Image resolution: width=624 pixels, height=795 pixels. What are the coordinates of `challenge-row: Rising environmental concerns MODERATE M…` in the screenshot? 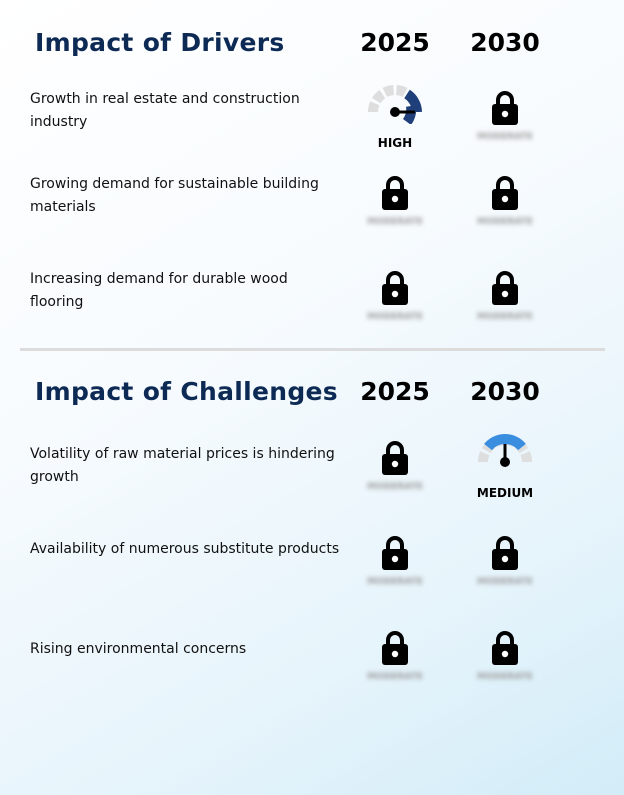 It's located at (312, 668).